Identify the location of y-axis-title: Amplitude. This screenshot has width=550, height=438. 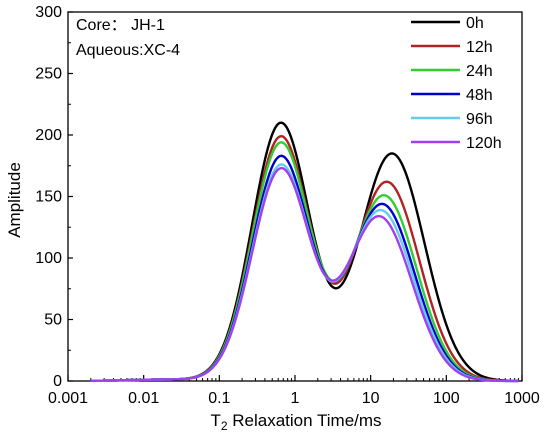
(14, 200).